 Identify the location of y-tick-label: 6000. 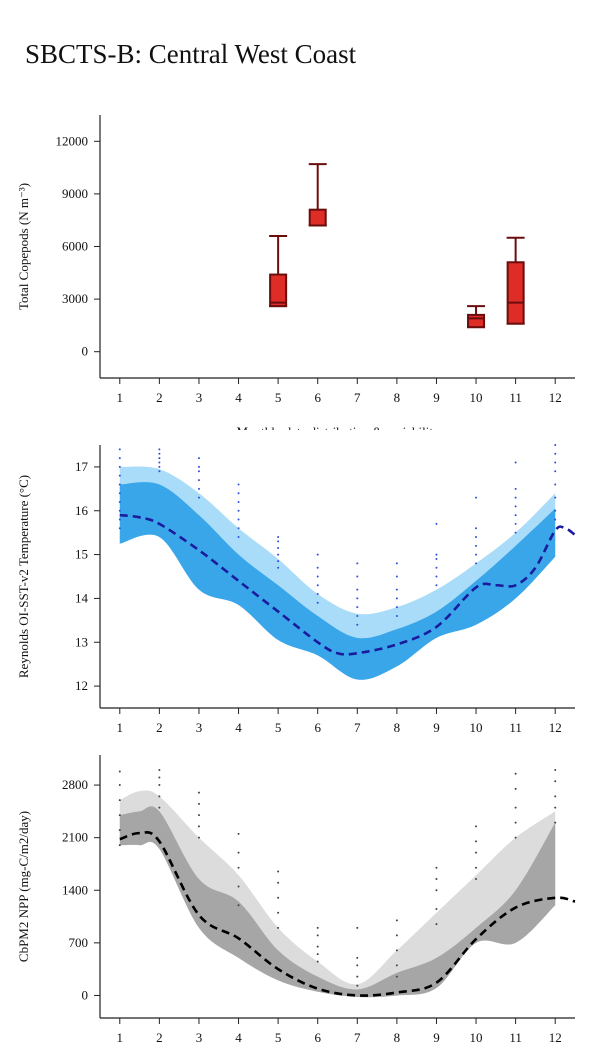
(75, 246).